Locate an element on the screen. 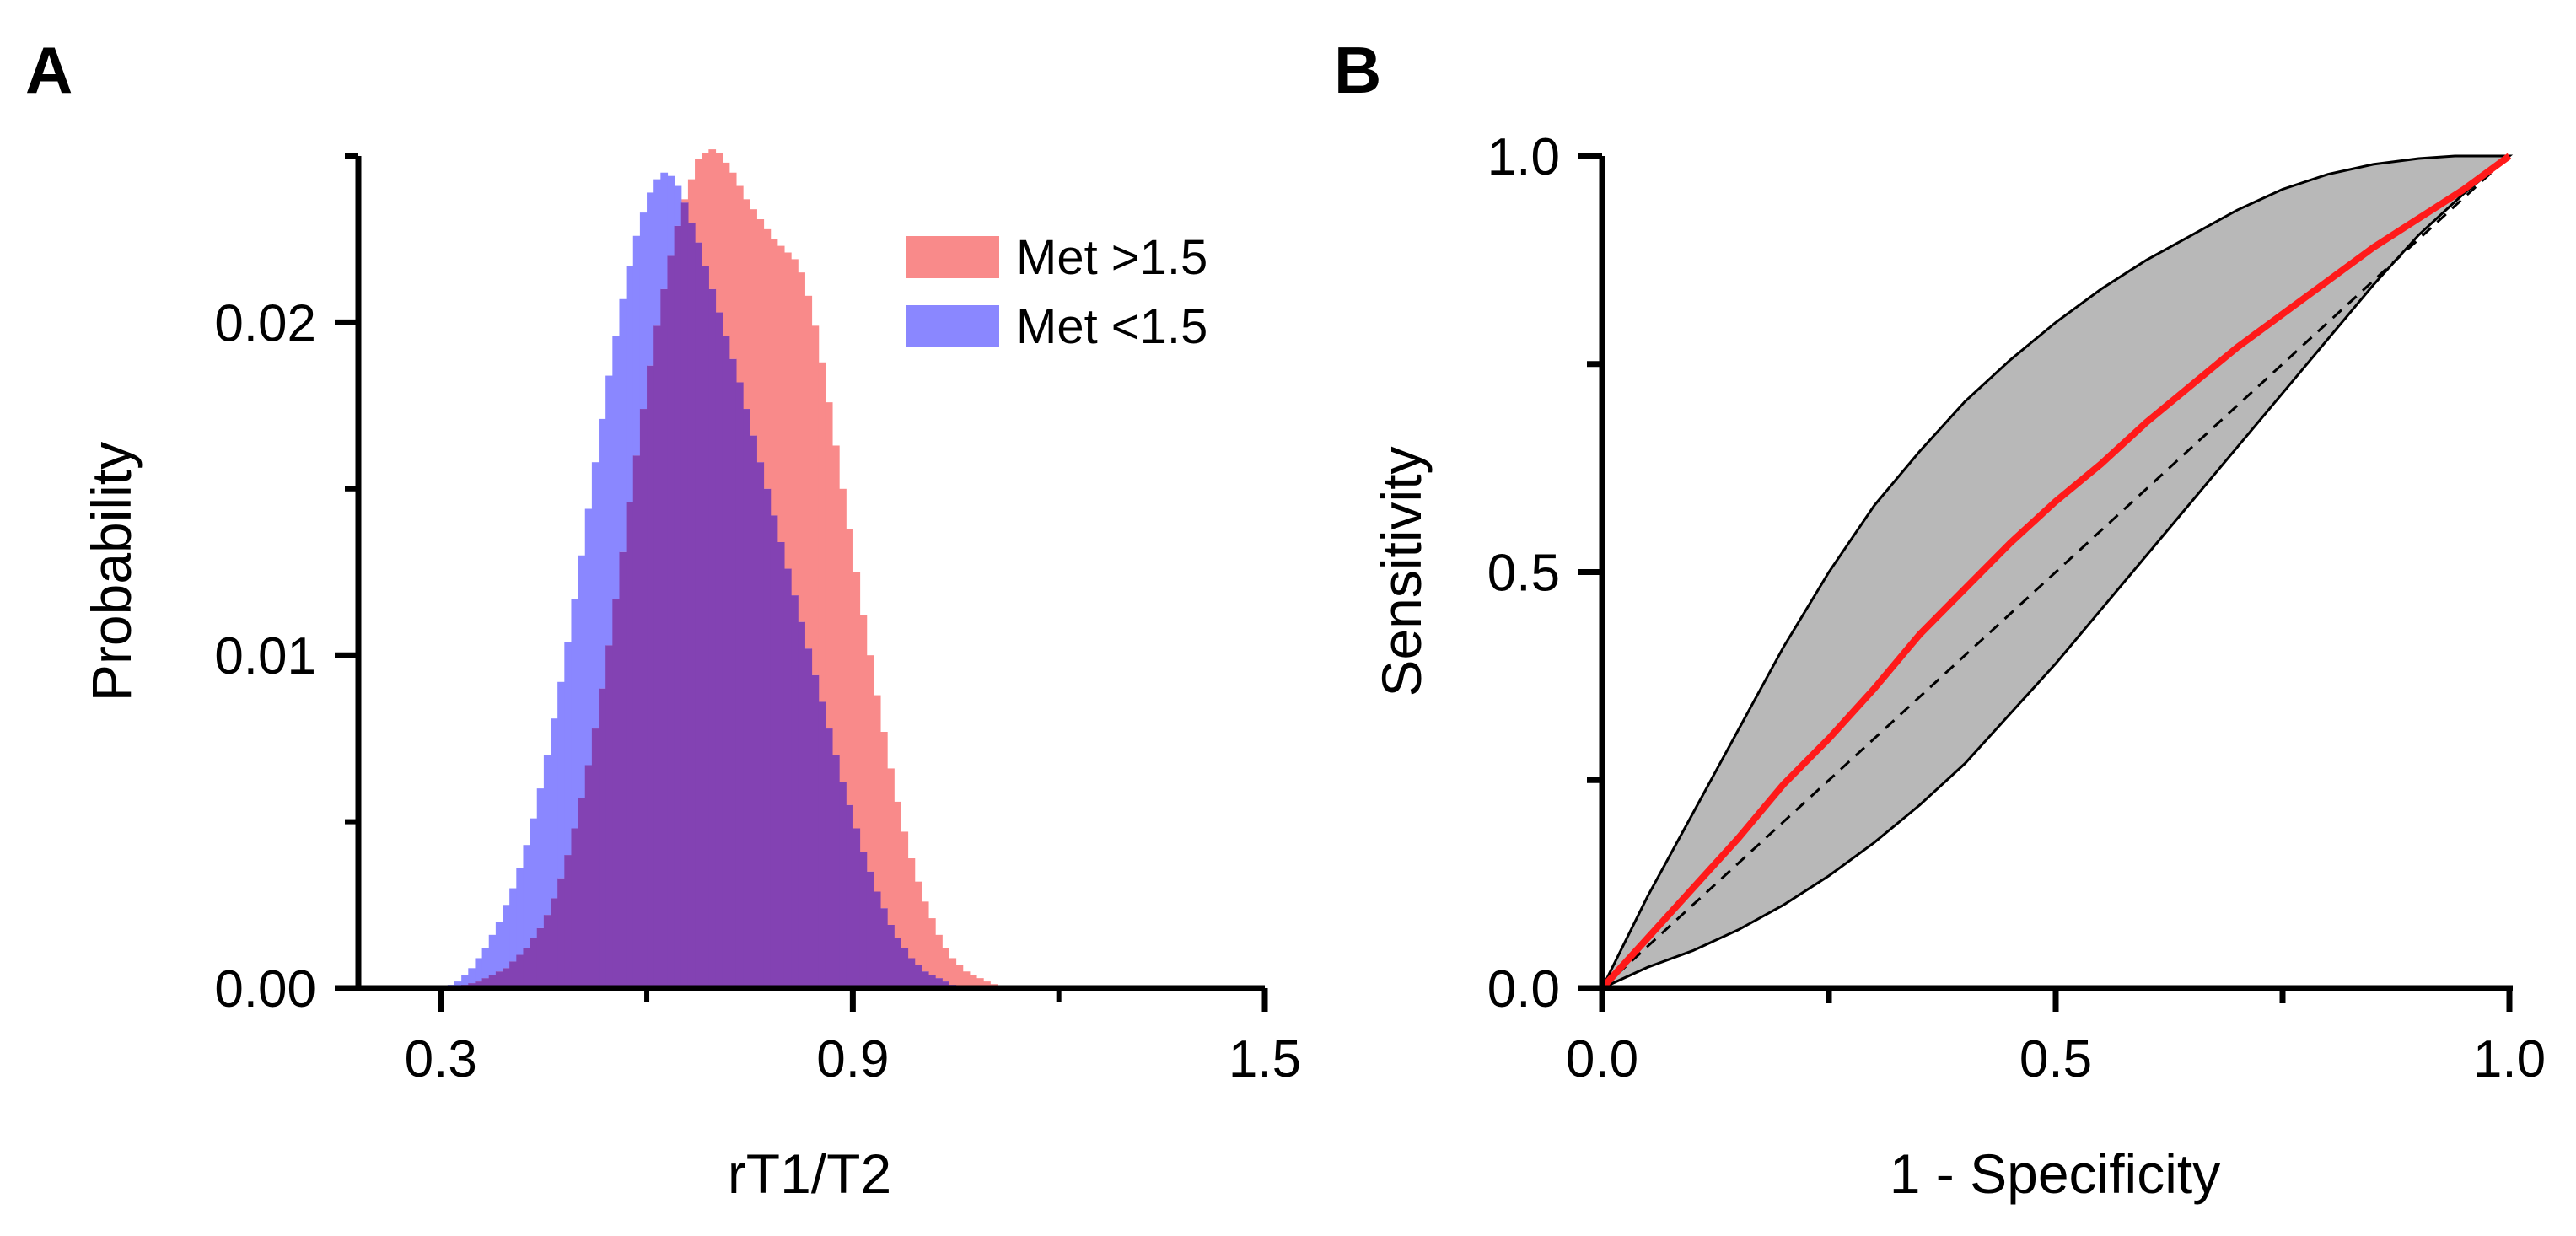 This screenshot has height=1236, width=2576. y-tick-label-b: 0.5 is located at coordinates (1523, 574).